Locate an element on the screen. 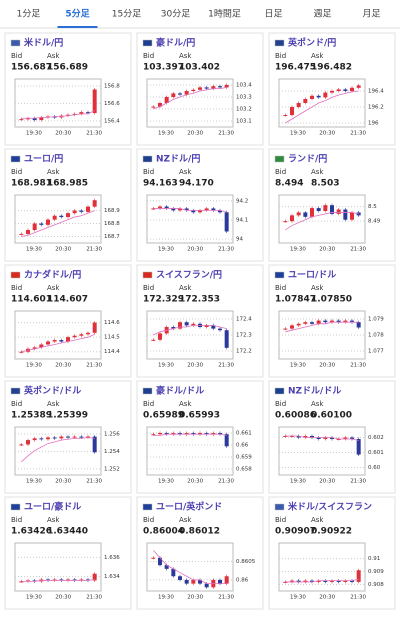  bid-value: 103.397 is located at coordinates (163, 68).